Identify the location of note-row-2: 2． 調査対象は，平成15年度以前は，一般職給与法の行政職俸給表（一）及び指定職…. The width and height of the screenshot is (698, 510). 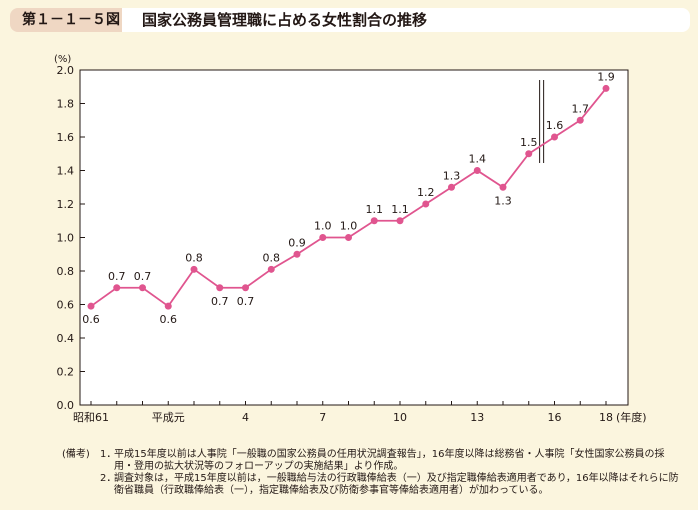
(372, 485).